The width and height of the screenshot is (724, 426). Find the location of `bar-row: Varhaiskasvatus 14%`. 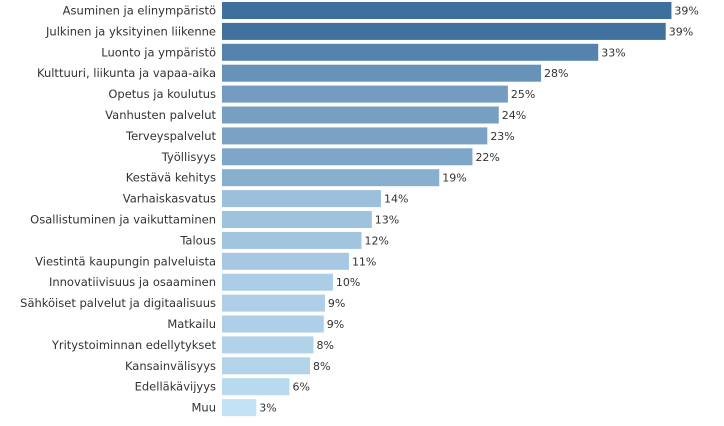

bar-row: Varhaiskasvatus 14% is located at coordinates (265, 199).